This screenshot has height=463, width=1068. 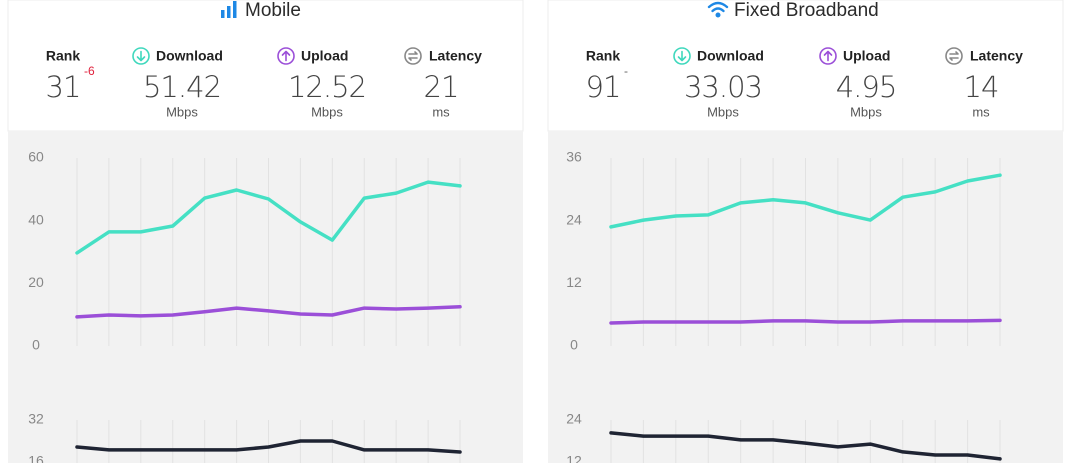 What do you see at coordinates (36, 458) in the screenshot?
I see `y-tick-label: 16` at bounding box center [36, 458].